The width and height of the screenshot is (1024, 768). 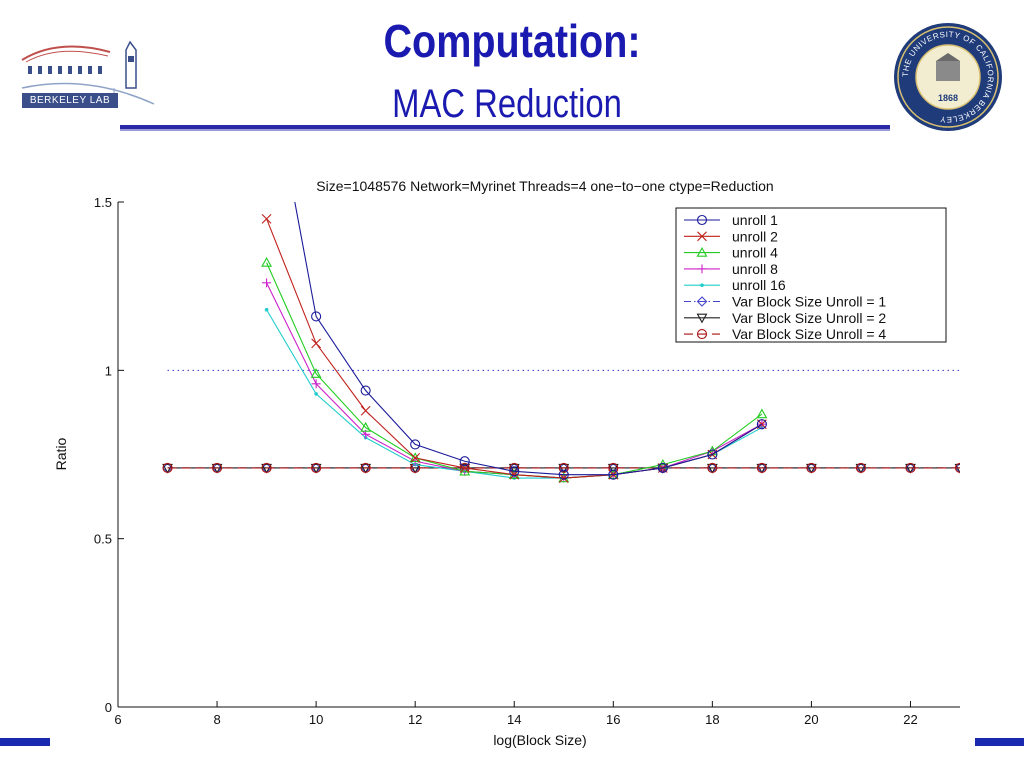 I want to click on x-tick-label: 8, so click(x=216, y=719).